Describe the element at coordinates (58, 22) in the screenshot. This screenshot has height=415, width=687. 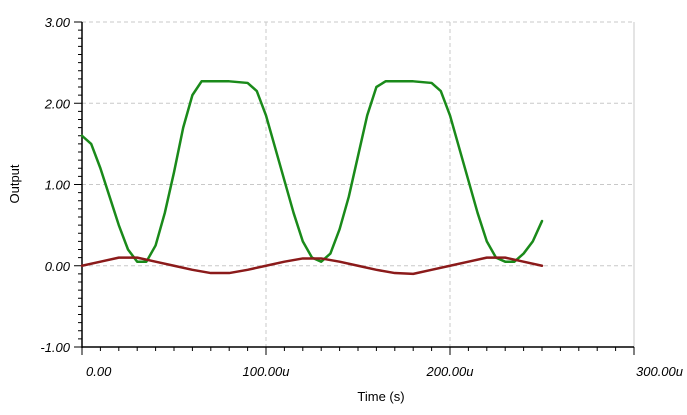
I see `y-tick-label: 3.00` at that location.